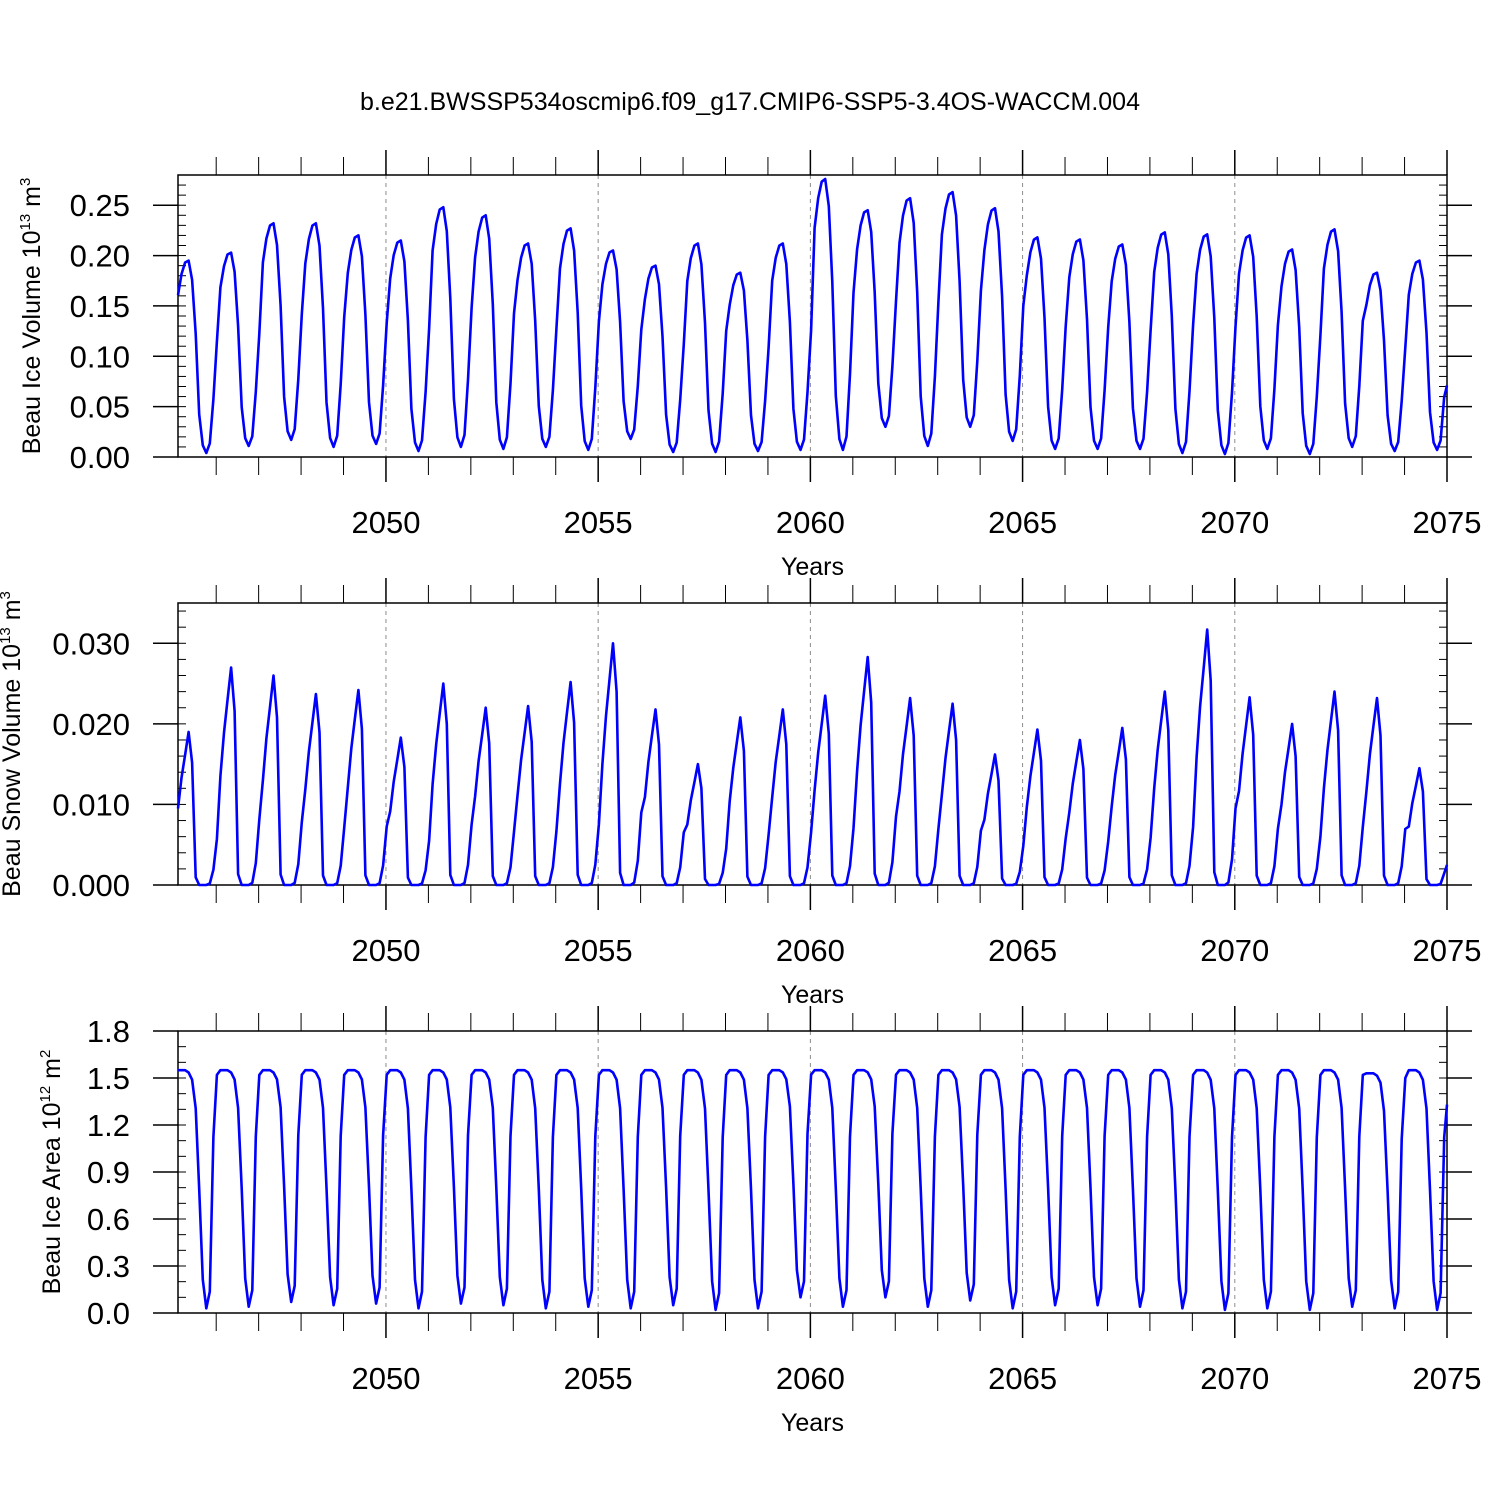 The image size is (1500, 1500). Describe the element at coordinates (100, 306) in the screenshot. I see `y-tick-label: 0.15` at that location.